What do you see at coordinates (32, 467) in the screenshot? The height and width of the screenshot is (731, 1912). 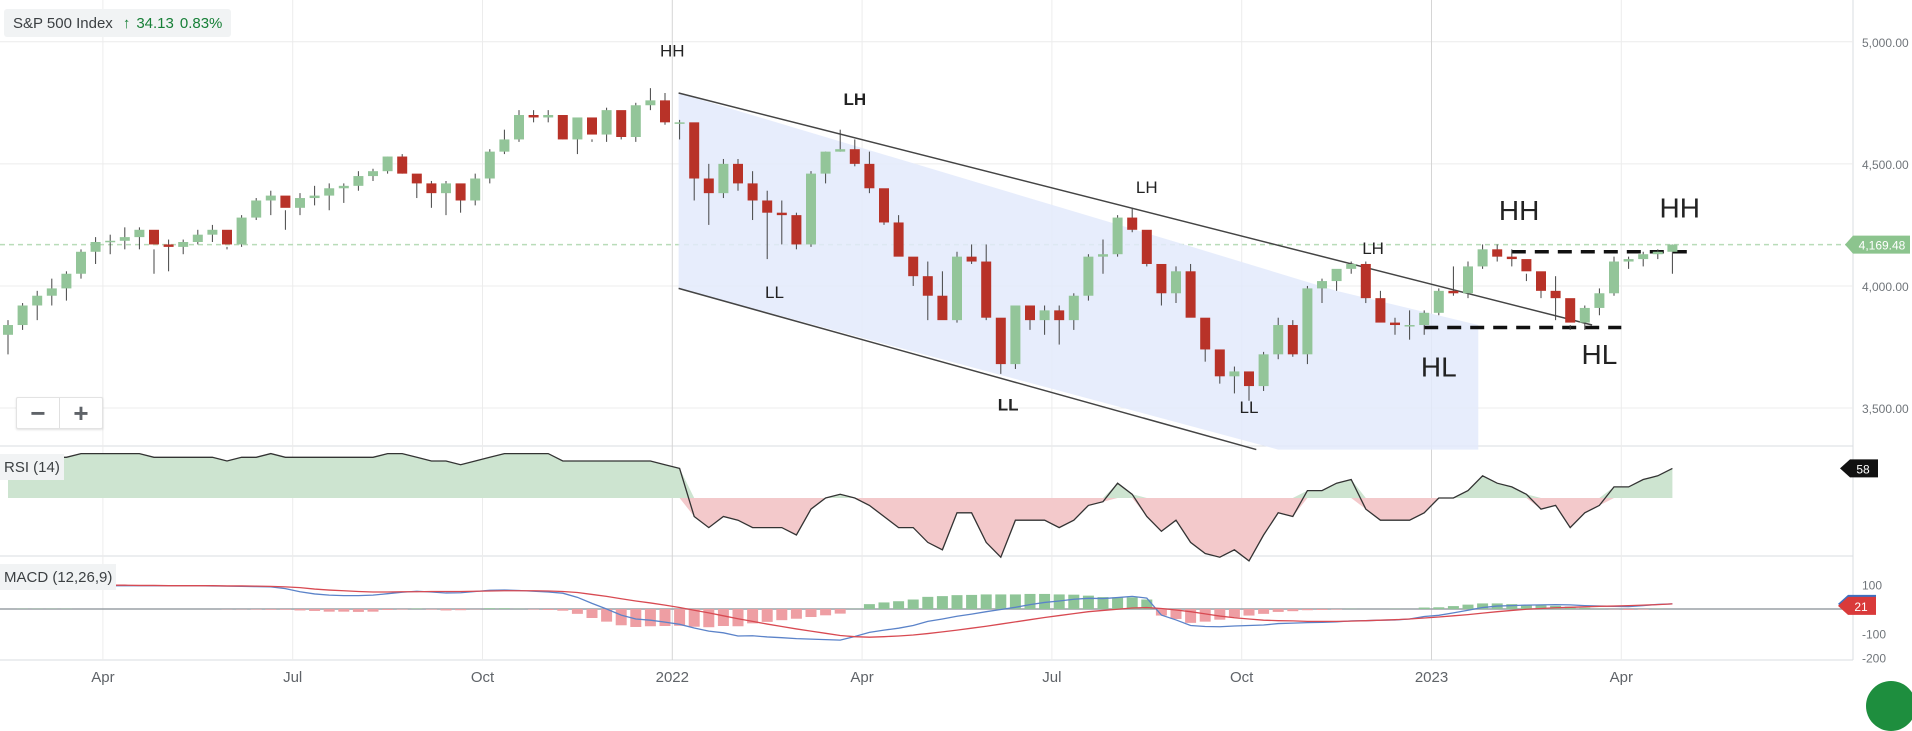 I see `rsi-label: RSI (14)` at bounding box center [32, 467].